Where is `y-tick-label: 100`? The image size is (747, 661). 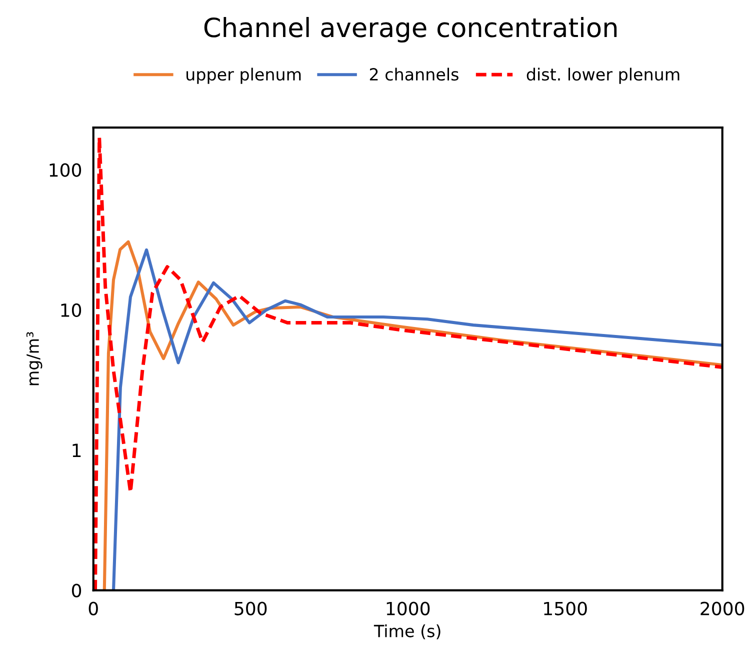
y-tick-label: 100 is located at coordinates (66, 170).